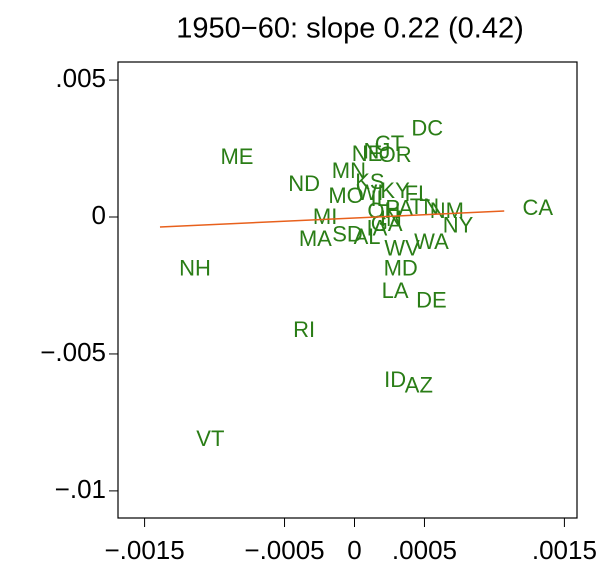 The width and height of the screenshot is (609, 572). What do you see at coordinates (424, 550) in the screenshot?
I see `x-tick-label: .0005` at bounding box center [424, 550].